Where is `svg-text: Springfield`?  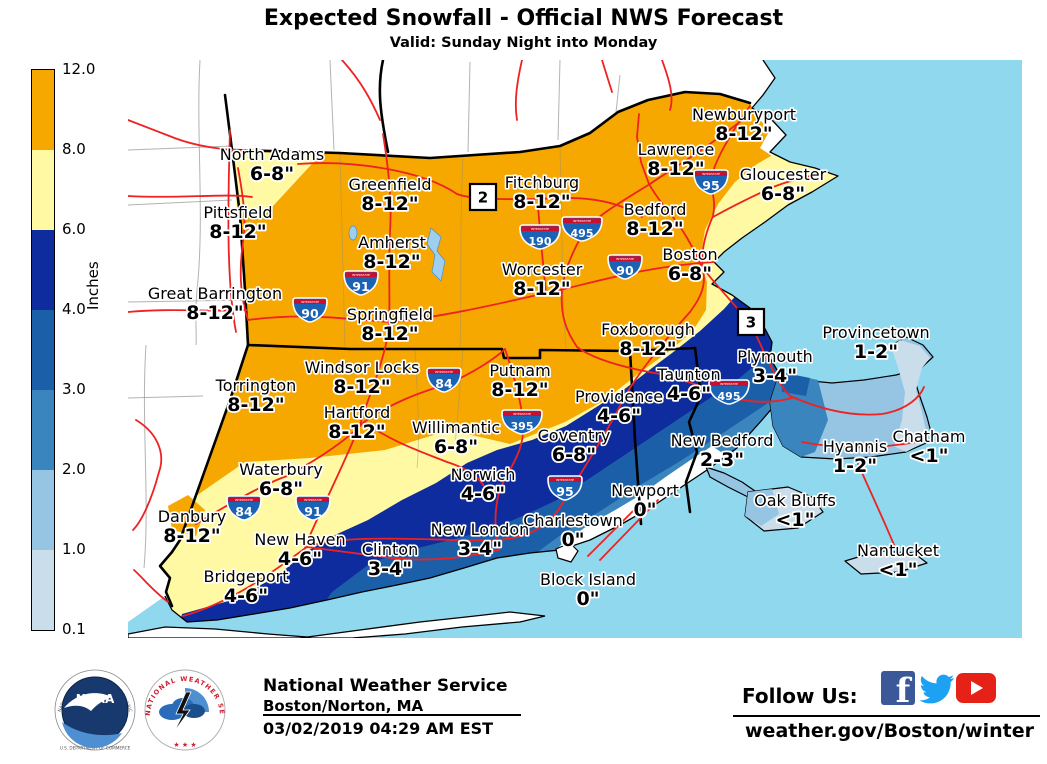 svg-text: Springfield is located at coordinates (390, 314).